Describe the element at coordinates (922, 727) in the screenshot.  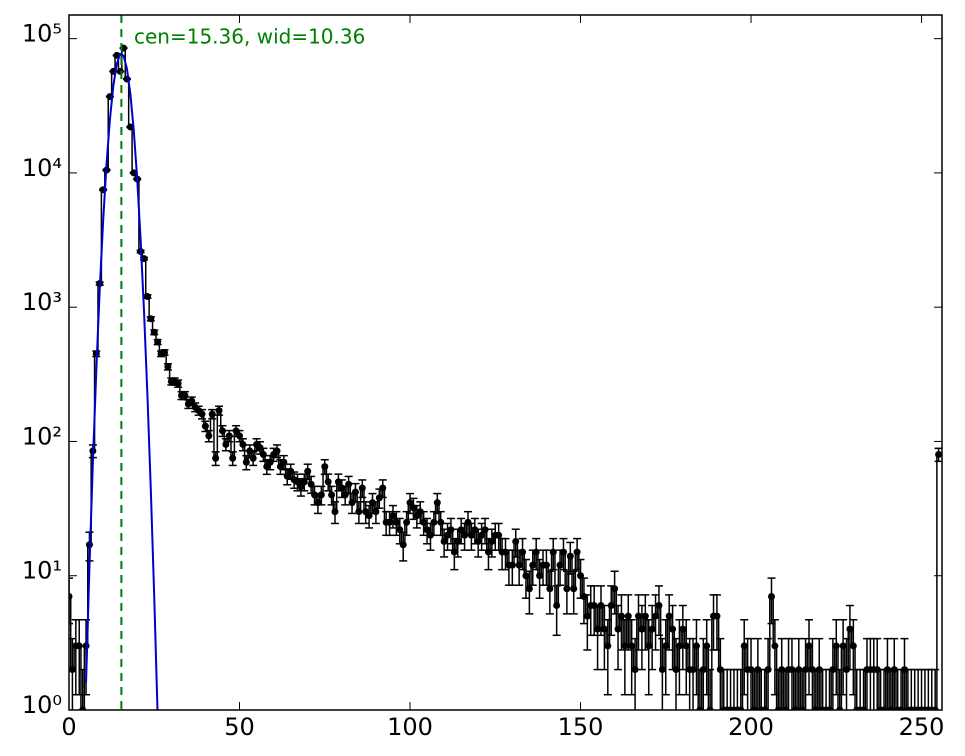
I see `x-tick-label: 250` at that location.